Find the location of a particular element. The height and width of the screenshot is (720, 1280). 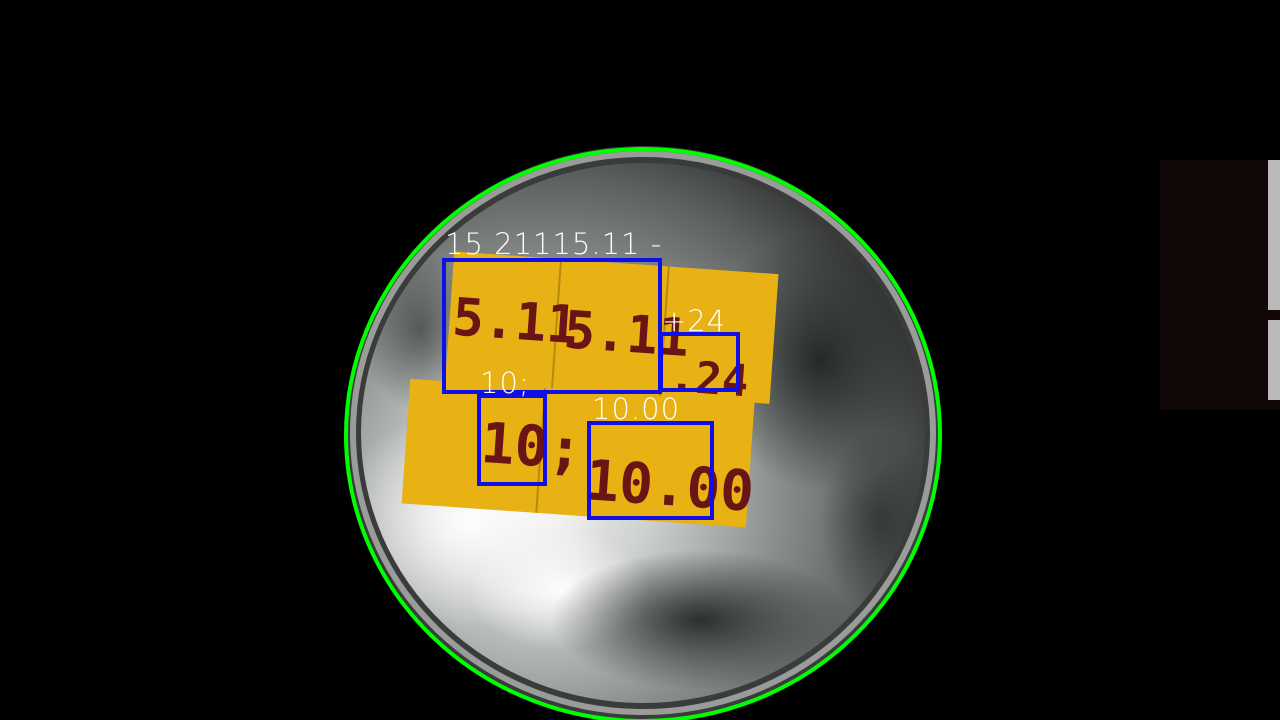

detection-label: 10.00 is located at coordinates (636, 409).